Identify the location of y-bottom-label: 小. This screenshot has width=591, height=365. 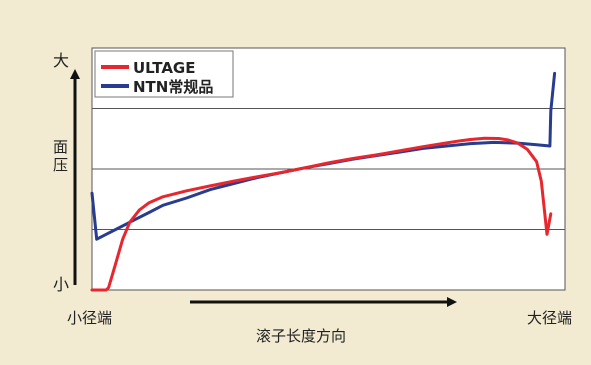
(61, 284).